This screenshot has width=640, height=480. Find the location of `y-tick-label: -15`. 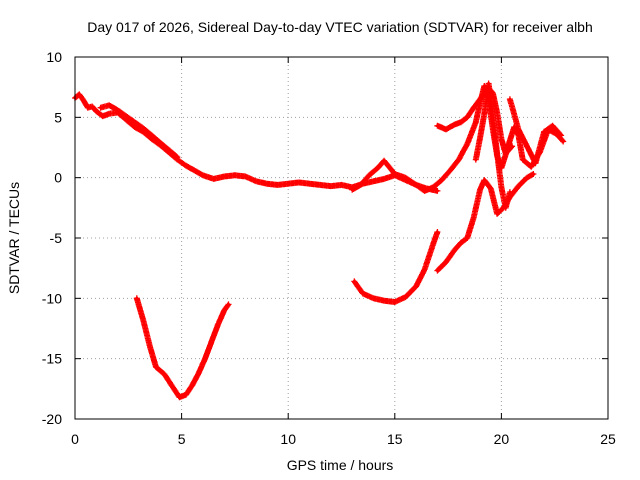

y-tick-label: -15 is located at coordinates (52, 359).